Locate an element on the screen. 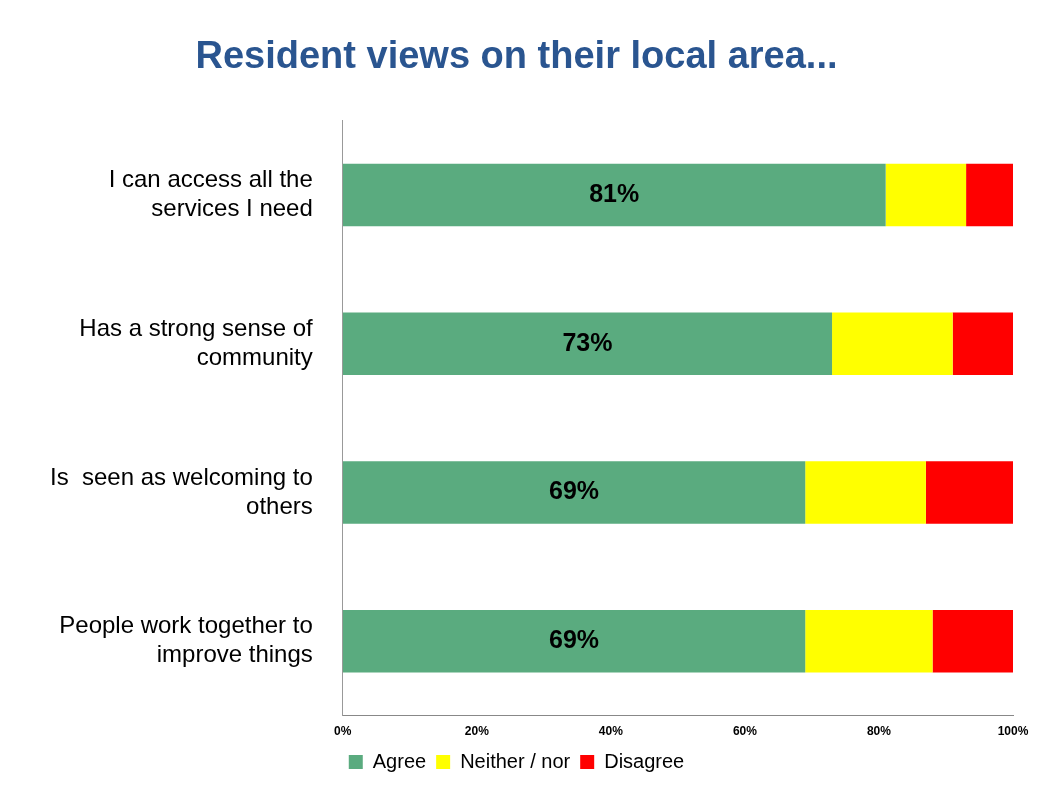 The width and height of the screenshot is (1043, 787). x-tick-label: 100% is located at coordinates (1013, 731).